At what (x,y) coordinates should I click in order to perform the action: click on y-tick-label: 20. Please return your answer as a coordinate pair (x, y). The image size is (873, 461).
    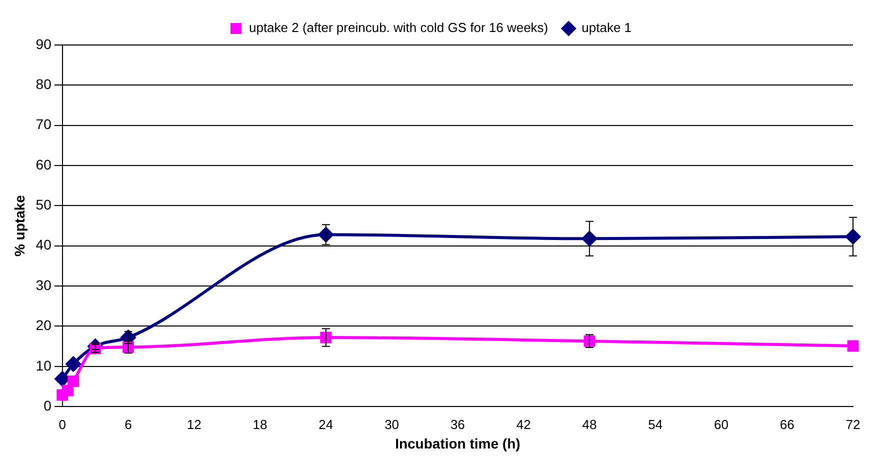
    Looking at the image, I should click on (44, 325).